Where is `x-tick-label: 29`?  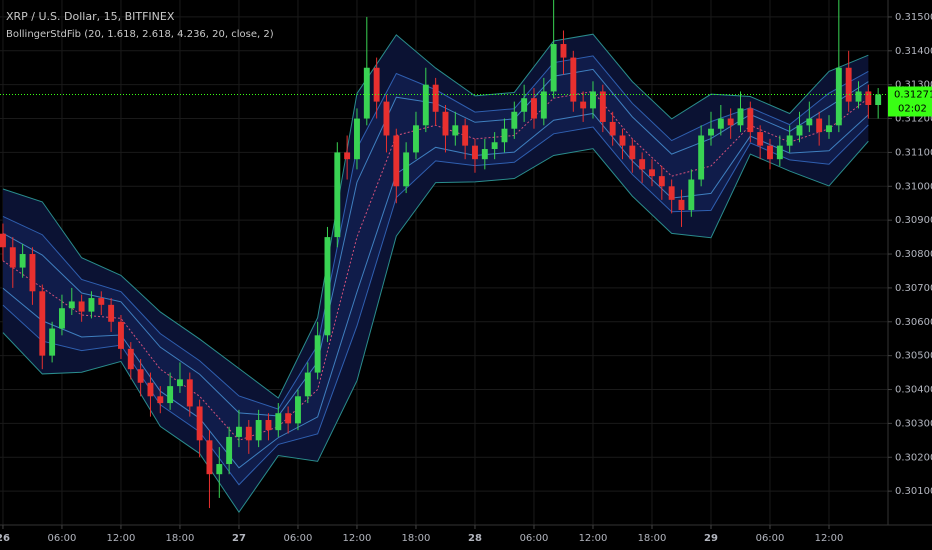
x-tick-label: 29 is located at coordinates (711, 538).